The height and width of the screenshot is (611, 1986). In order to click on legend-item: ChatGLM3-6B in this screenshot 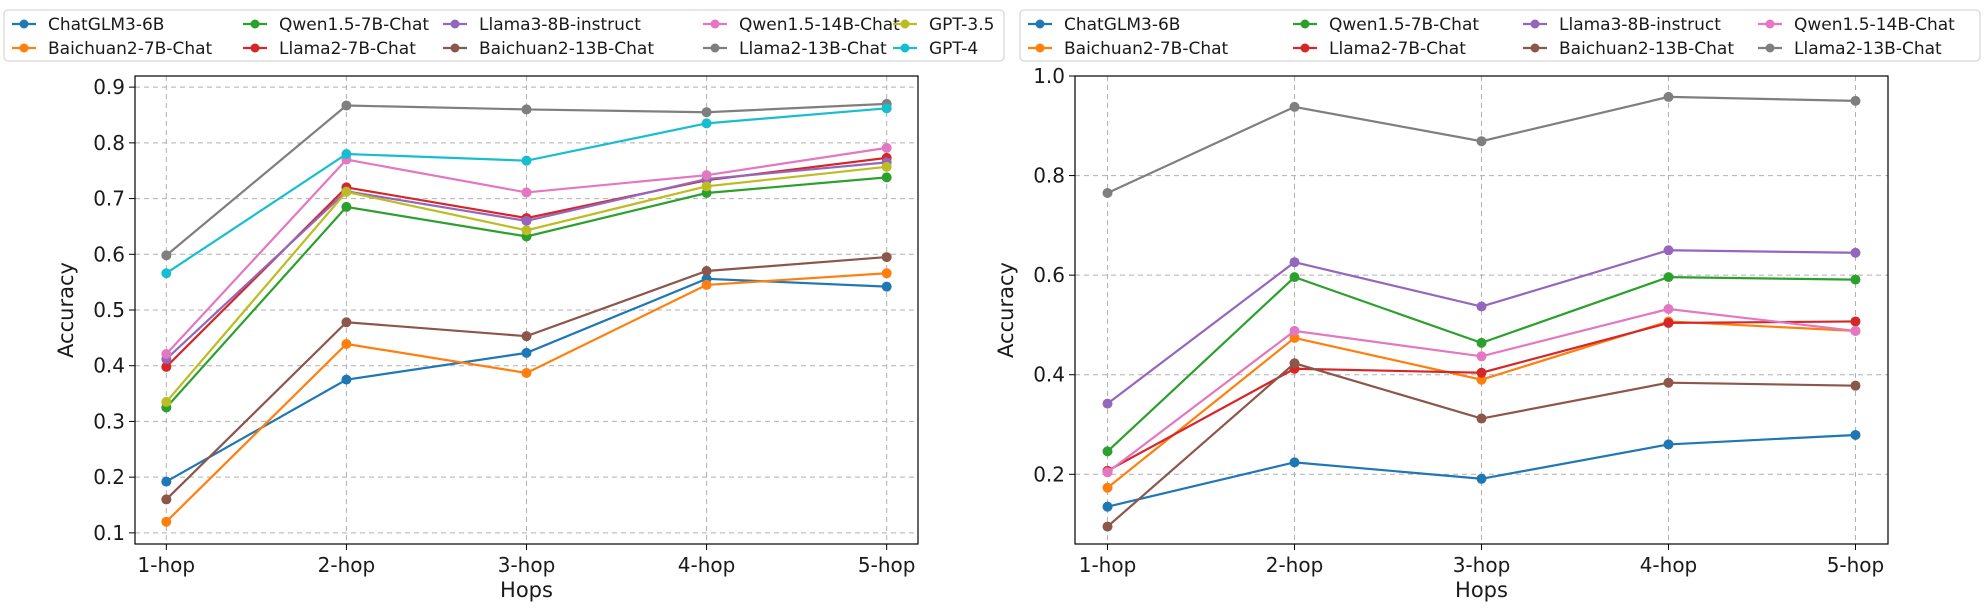, I will do `click(1104, 25)`.